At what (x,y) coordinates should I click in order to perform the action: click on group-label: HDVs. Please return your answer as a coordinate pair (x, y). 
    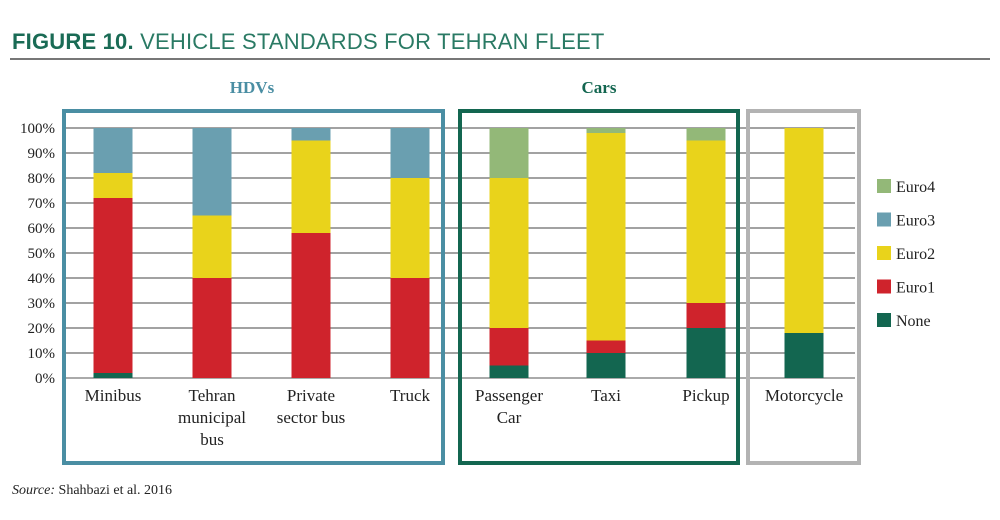
    Looking at the image, I should click on (252, 87).